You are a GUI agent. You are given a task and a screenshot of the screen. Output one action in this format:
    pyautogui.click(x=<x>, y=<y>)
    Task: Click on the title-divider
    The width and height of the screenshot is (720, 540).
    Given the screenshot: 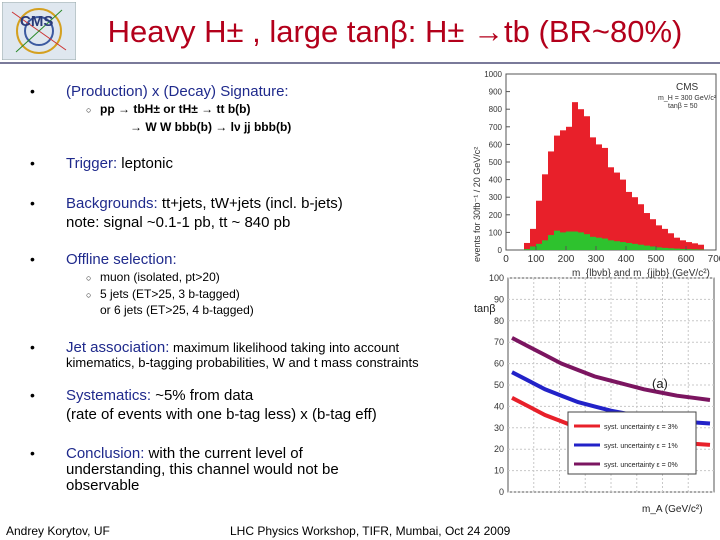 What is the action you would take?
    pyautogui.click(x=360, y=63)
    